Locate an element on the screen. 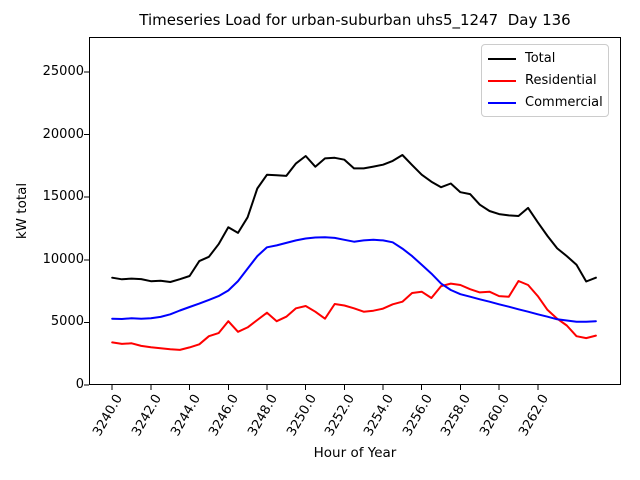  y-tick-label: 15000 is located at coordinates (63, 197).